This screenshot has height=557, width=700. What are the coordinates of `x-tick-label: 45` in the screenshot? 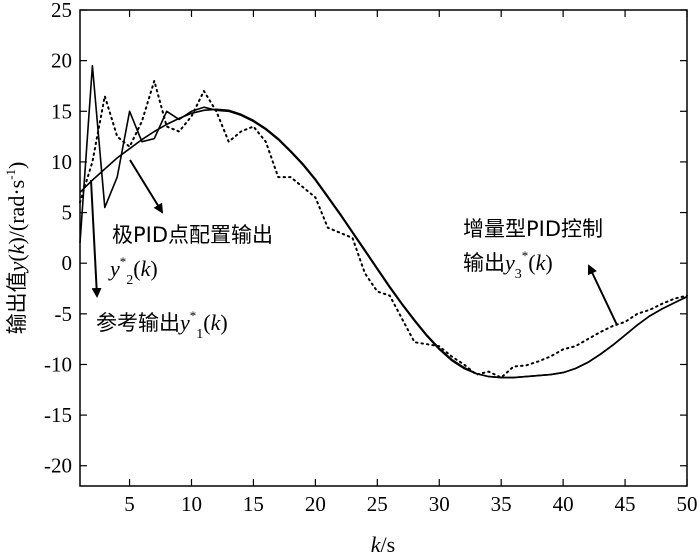 It's located at (625, 504).